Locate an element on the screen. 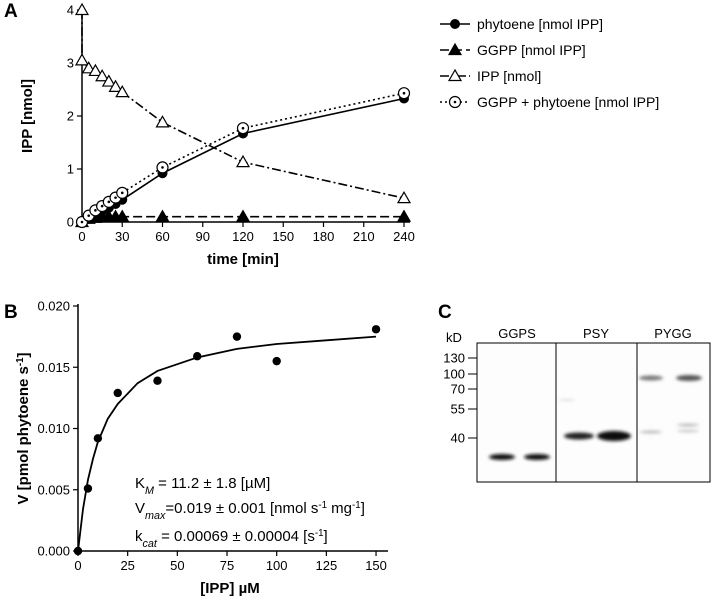 Image resolution: width=714 pixels, height=606 pixels. y-axis-label: IPP [nmol] is located at coordinates (27, 116).